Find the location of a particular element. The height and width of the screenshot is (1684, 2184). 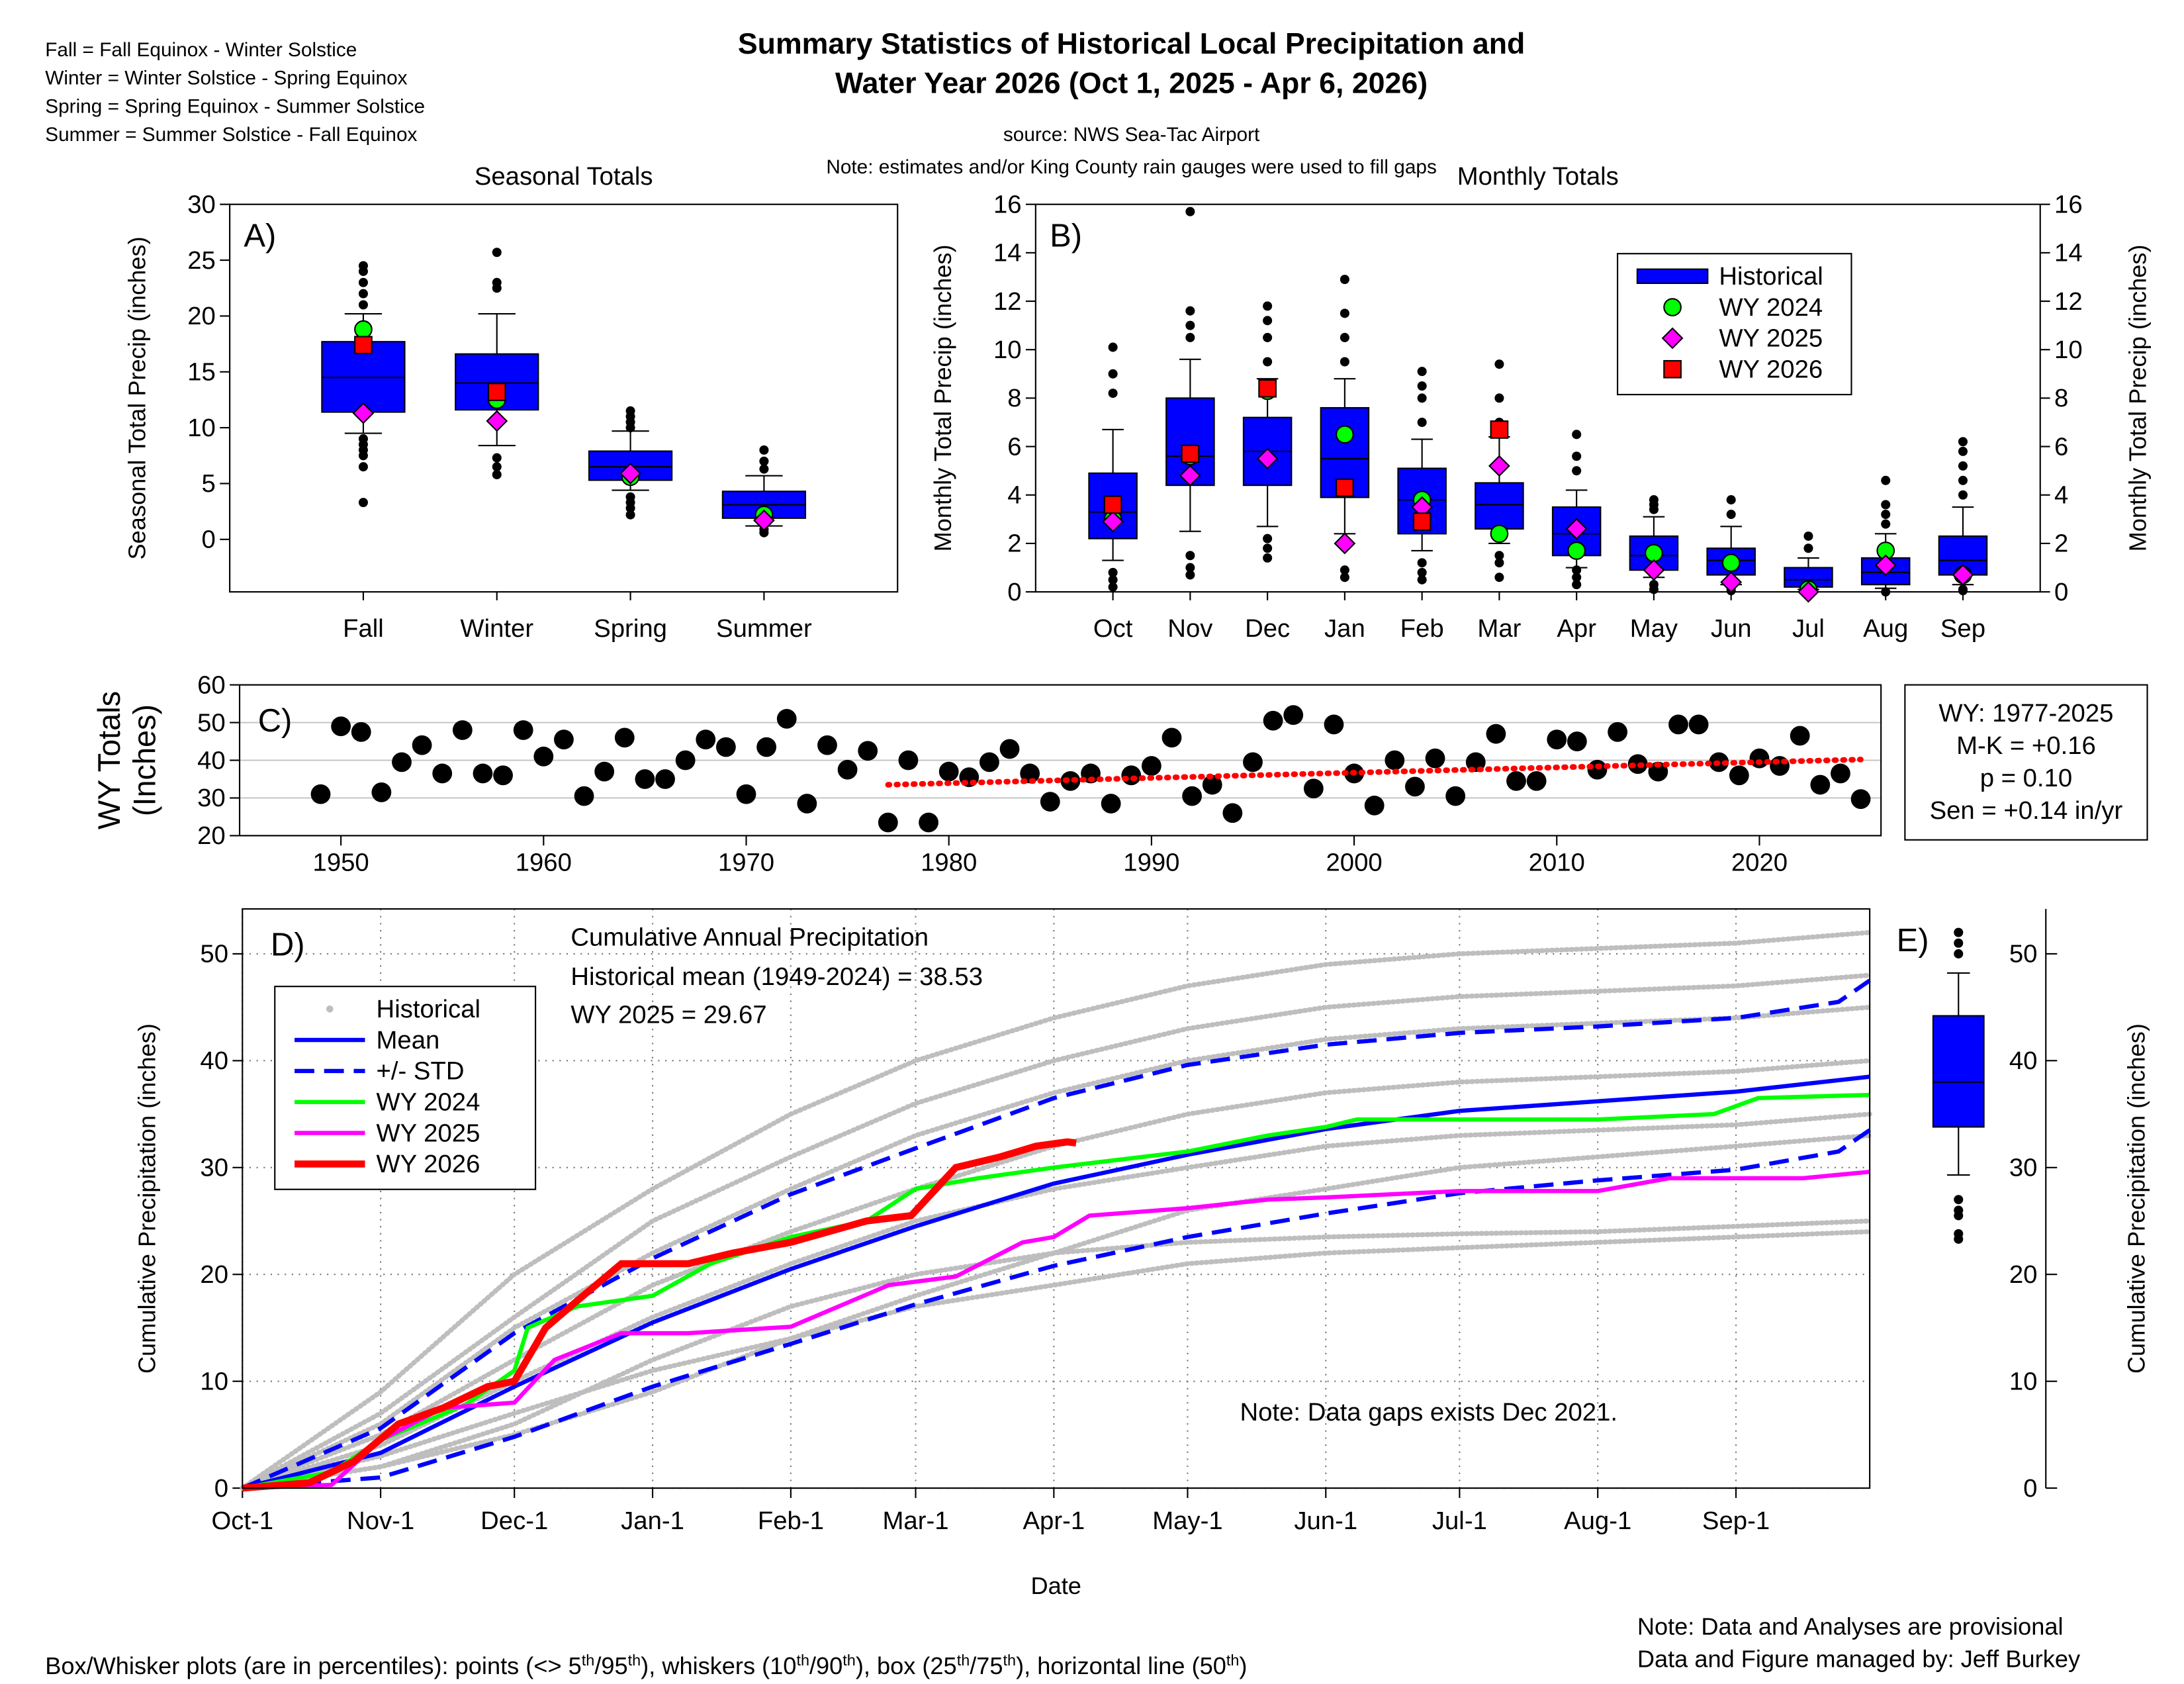

stats-text: WY: 1977-2025 is located at coordinates (2025, 713).